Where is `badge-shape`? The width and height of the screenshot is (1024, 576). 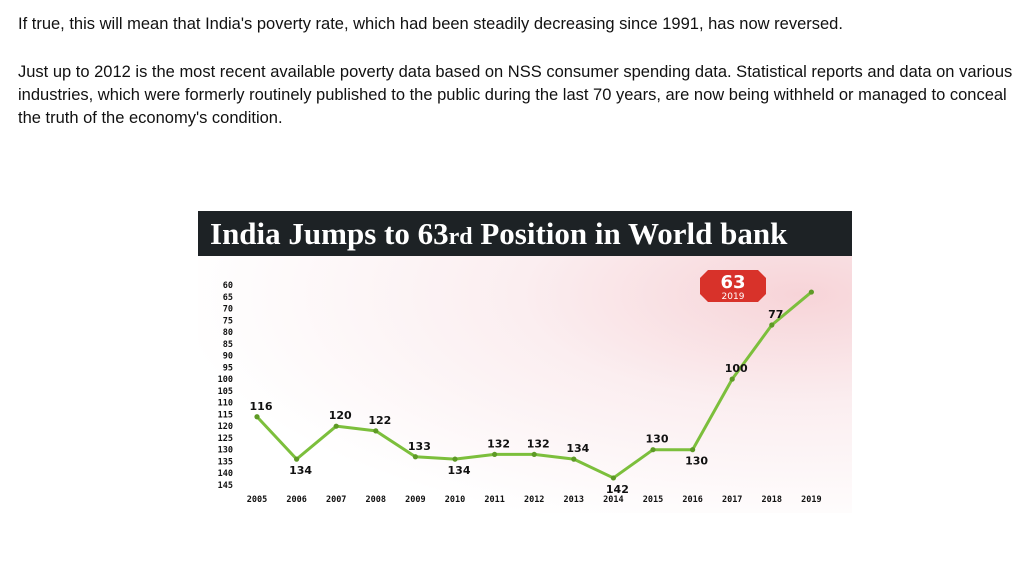
badge-shape is located at coordinates (733, 286).